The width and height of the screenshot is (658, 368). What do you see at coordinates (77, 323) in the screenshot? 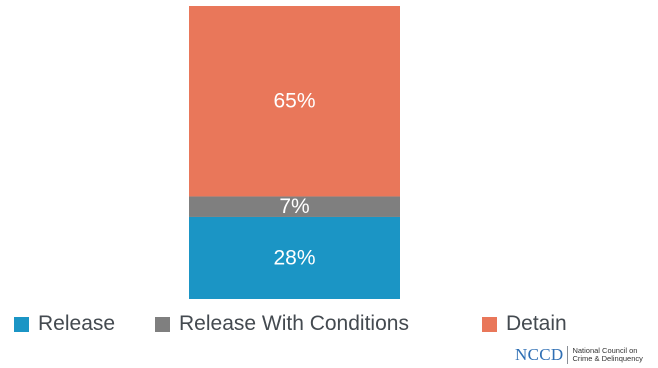
I see `legend-label-release: Release` at bounding box center [77, 323].